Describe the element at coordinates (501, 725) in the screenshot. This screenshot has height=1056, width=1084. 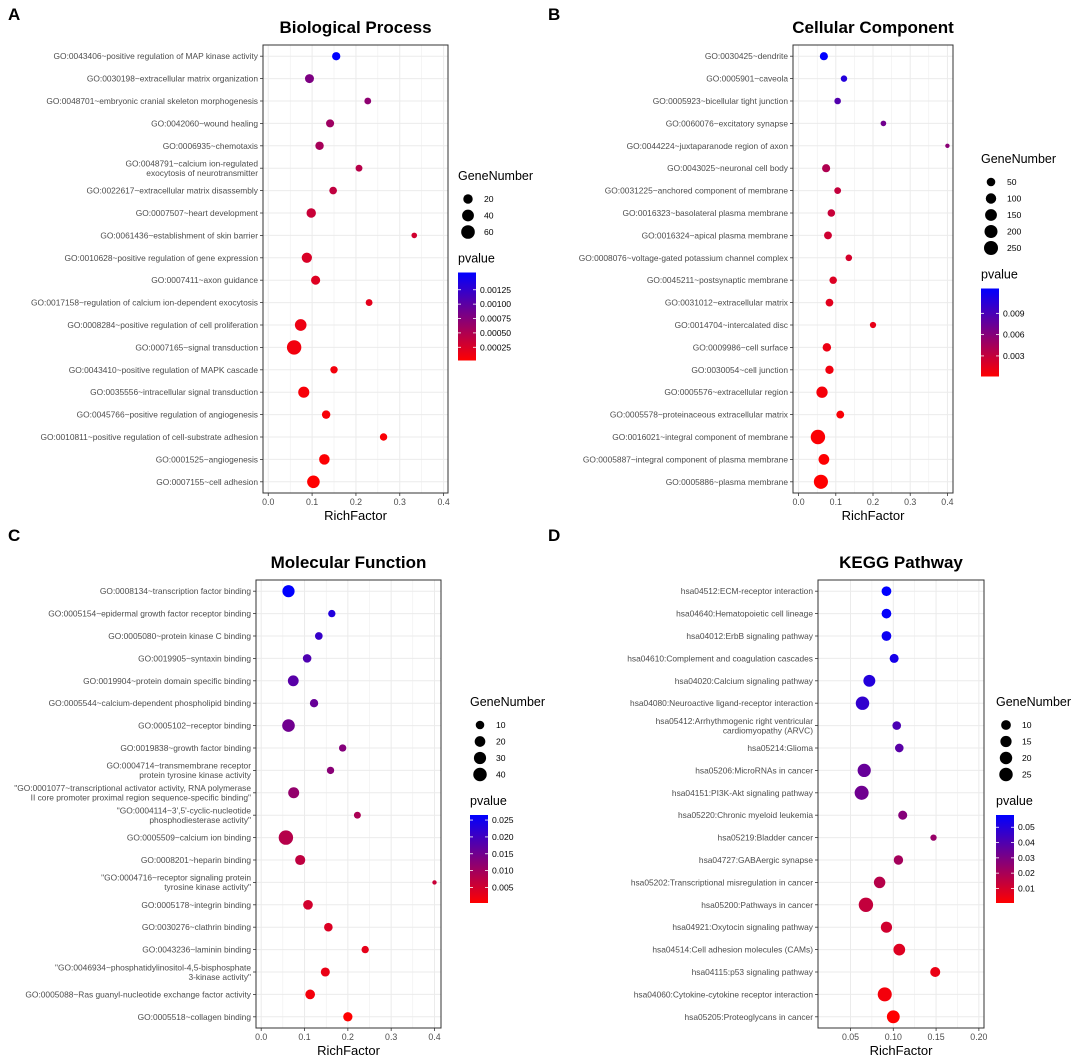
I see `size-legend-label: 10` at that location.